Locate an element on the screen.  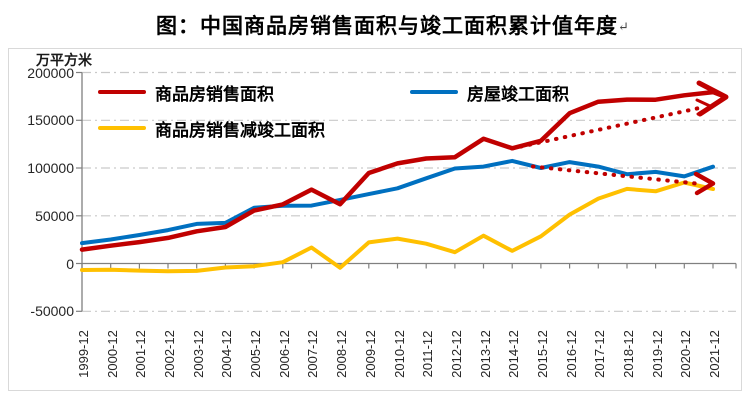
x-tick-label: 2000-12 is located at coordinates (112, 354).